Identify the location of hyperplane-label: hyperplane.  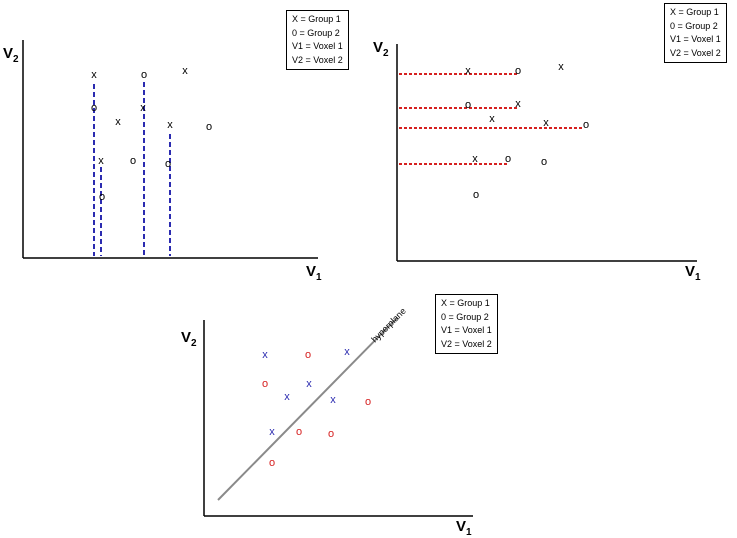
(388, 325).